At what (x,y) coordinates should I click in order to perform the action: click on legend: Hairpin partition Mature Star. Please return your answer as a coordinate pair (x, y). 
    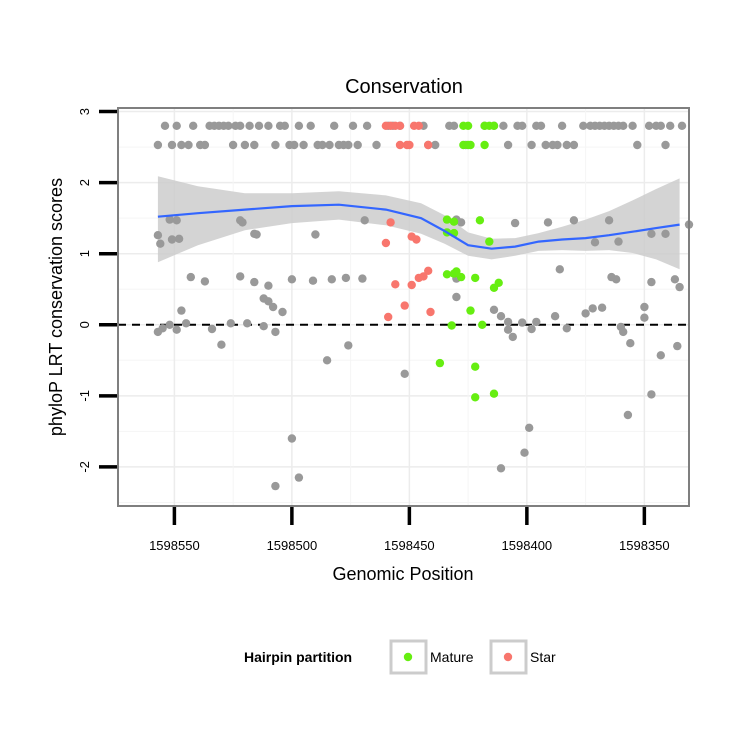
    Looking at the image, I should click on (400, 657).